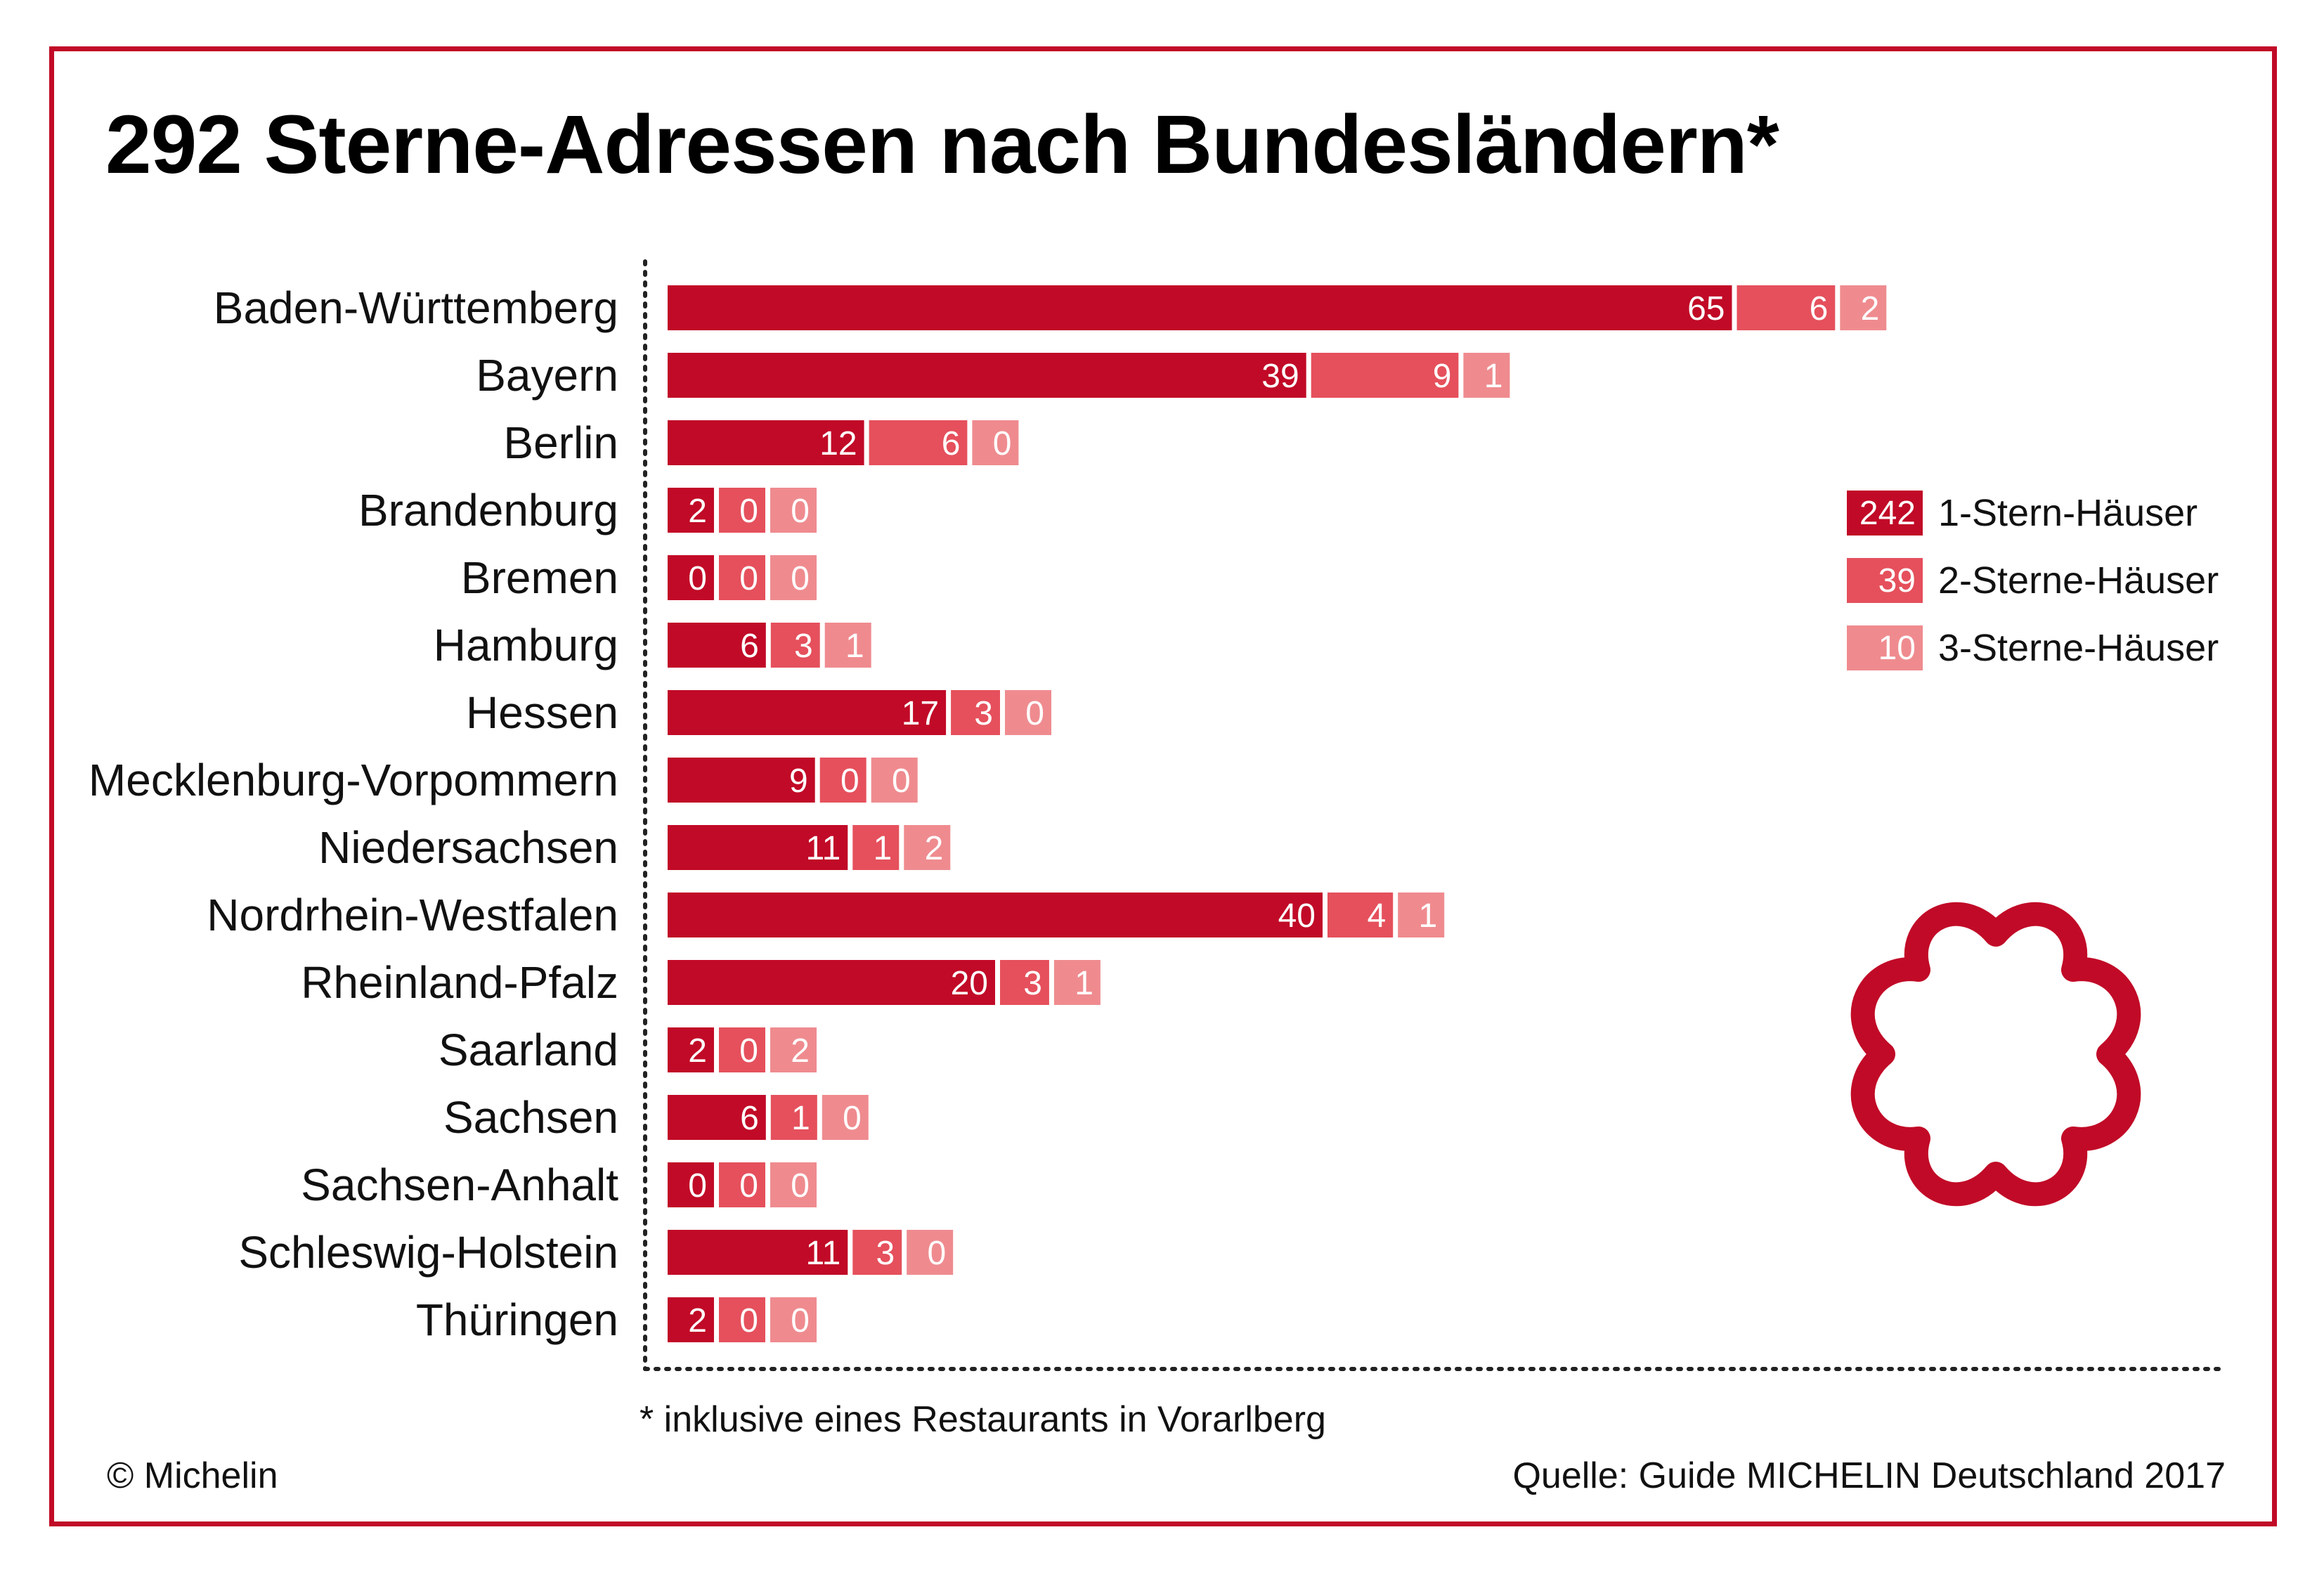 Image resolution: width=2324 pixels, height=1577 pixels. I want to click on data-label: 39, so click(1280, 376).